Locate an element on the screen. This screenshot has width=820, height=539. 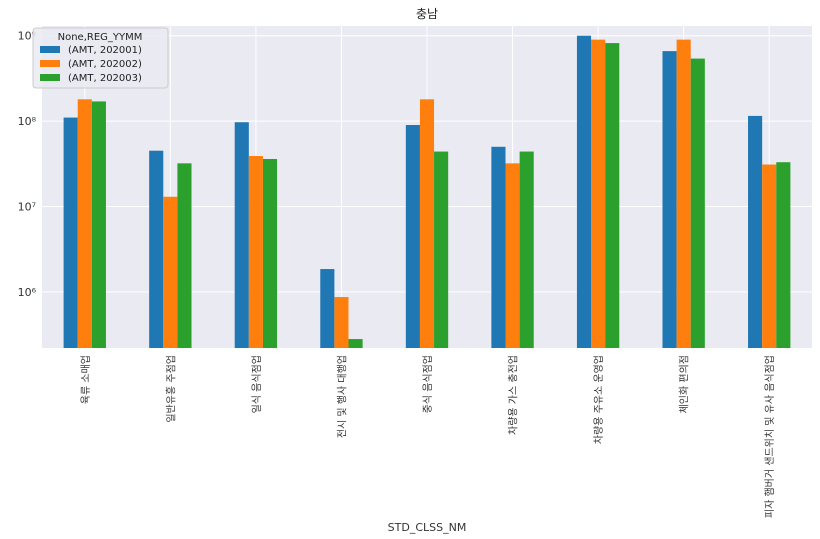
y-tick-label: 10⁹ is located at coordinates (27, 36).